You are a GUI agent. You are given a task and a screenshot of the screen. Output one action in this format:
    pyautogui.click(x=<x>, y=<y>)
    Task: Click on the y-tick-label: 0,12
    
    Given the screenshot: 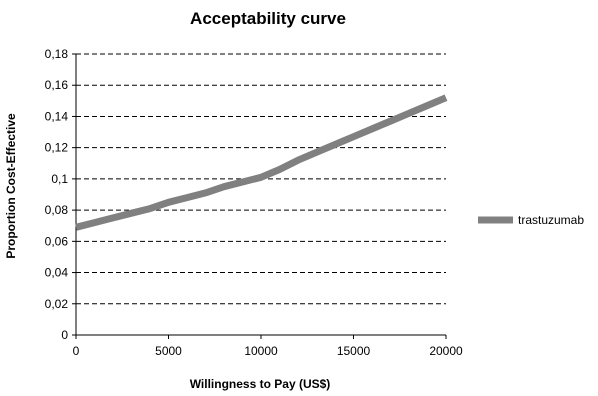 What is the action you would take?
    pyautogui.click(x=57, y=148)
    